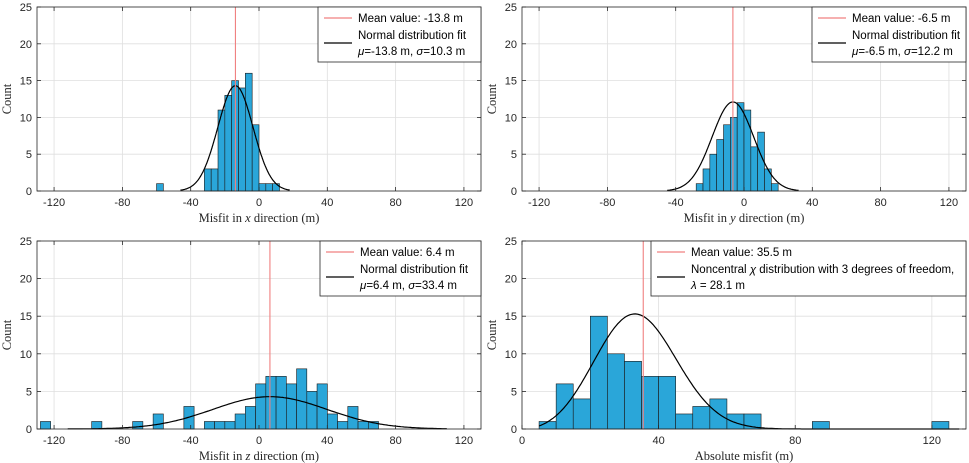 The height and width of the screenshot is (463, 969). I want to click on x-axis-label: Misfit in z direction (m), so click(259, 456).